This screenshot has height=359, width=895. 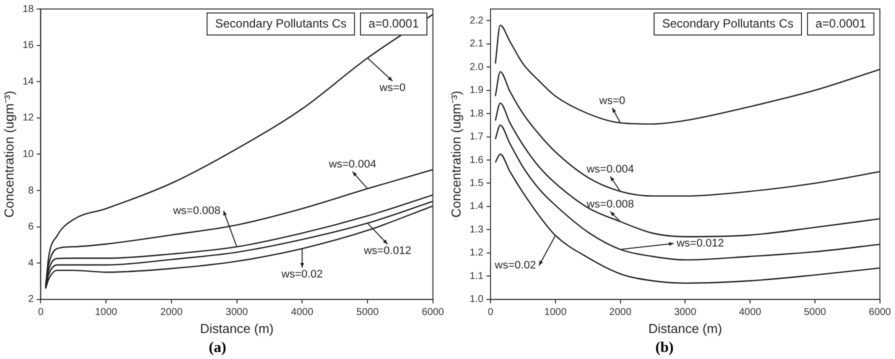 What do you see at coordinates (477, 183) in the screenshot?
I see `y-tick-label: 1.5` at bounding box center [477, 183].